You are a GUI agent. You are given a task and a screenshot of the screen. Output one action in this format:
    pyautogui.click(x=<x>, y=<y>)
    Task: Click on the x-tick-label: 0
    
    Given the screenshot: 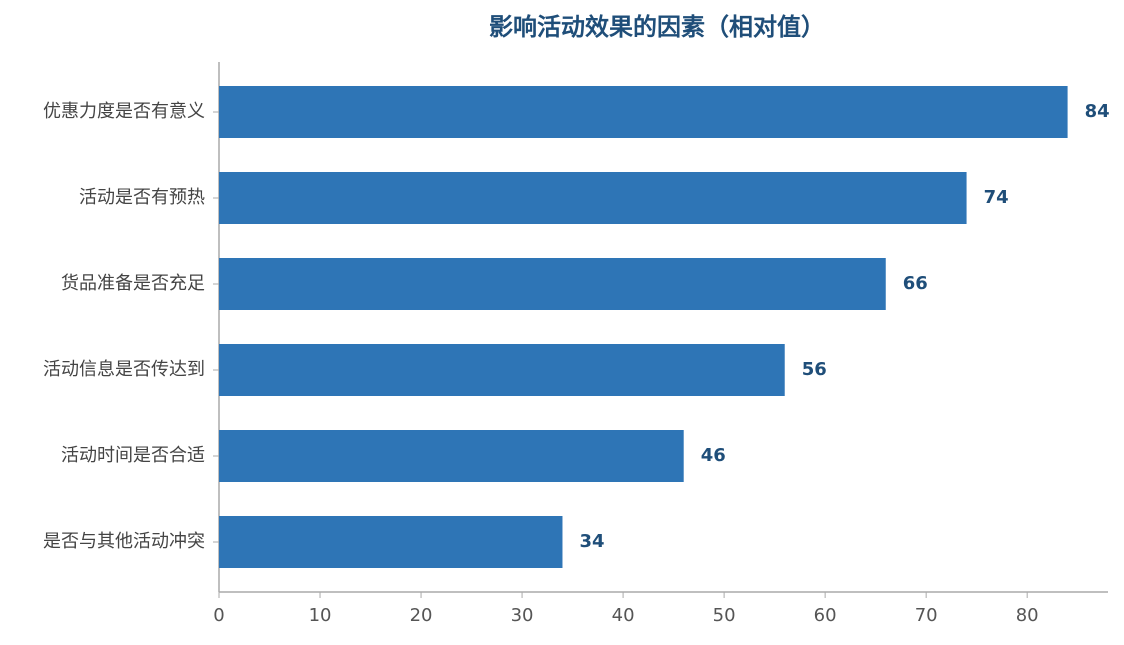 What is the action you would take?
    pyautogui.click(x=218, y=615)
    